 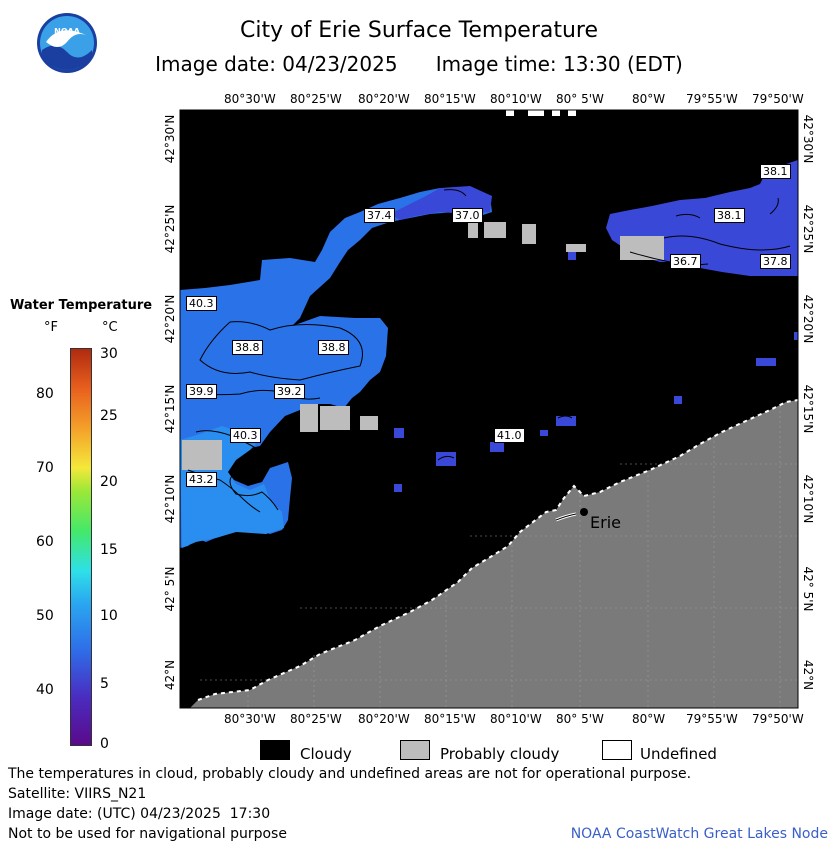 What do you see at coordinates (170, 229) in the screenshot?
I see `lat-tick-left: 42°25'N` at bounding box center [170, 229].